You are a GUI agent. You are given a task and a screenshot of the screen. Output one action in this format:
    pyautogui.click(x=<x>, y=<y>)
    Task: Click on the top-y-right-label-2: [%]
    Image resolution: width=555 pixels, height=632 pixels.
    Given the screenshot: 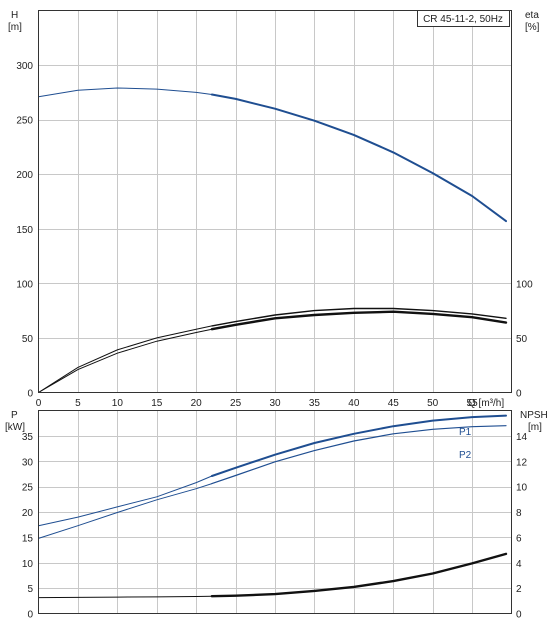 What is the action you would take?
    pyautogui.click(x=532, y=27)
    